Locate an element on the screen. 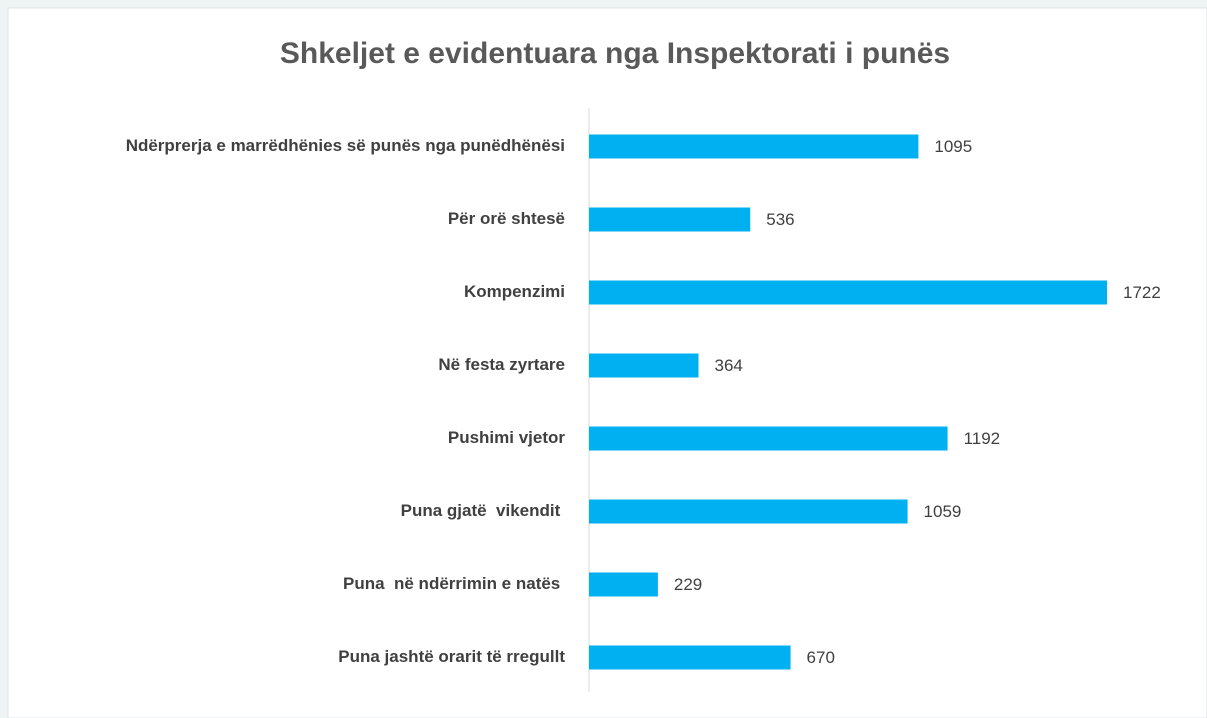  data-label: 670 is located at coordinates (821, 657).